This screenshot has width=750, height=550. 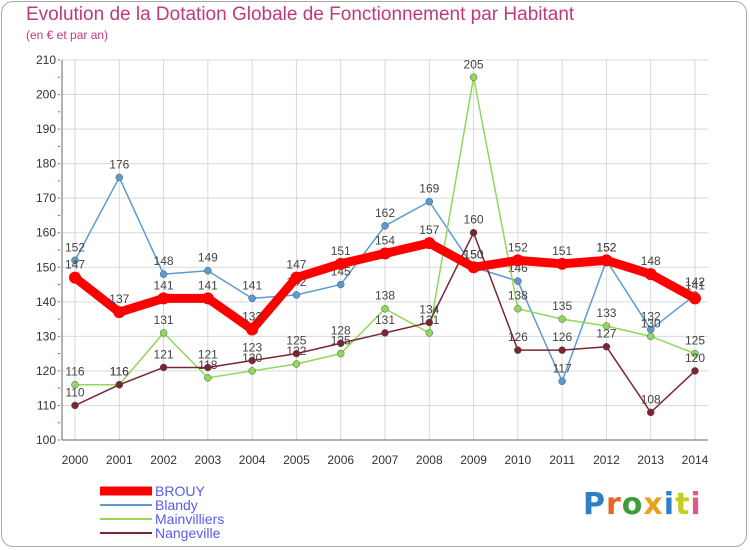 What do you see at coordinates (252, 460) in the screenshot?
I see `x-tick-label: 2004` at bounding box center [252, 460].